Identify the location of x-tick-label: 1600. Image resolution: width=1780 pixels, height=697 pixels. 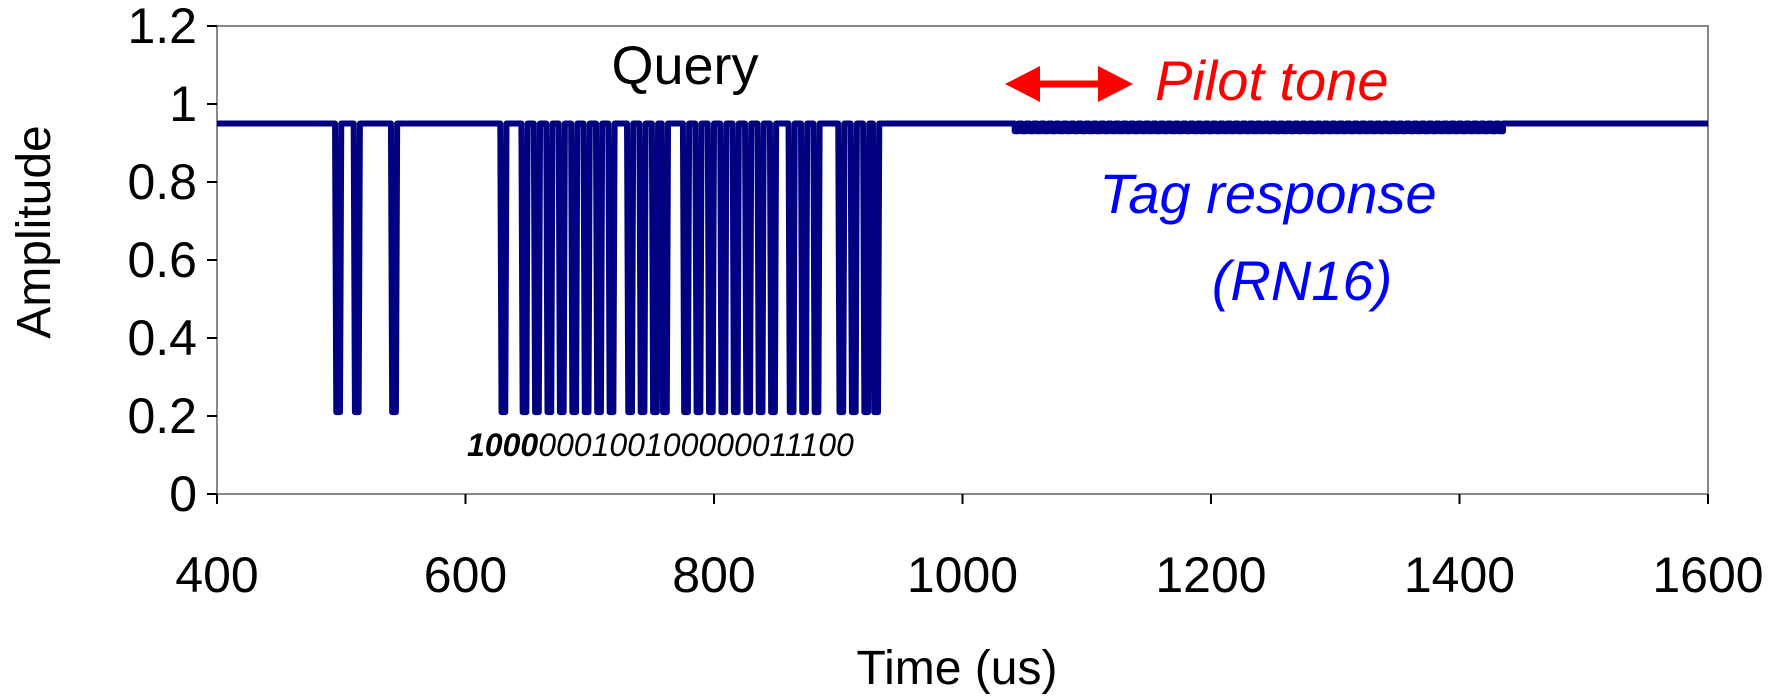
(1707, 575).